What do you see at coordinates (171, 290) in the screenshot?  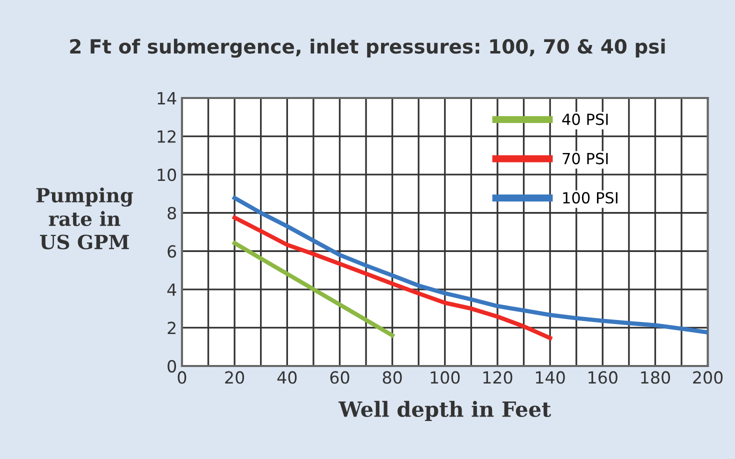 I see `y-tick-label: 4` at bounding box center [171, 290].